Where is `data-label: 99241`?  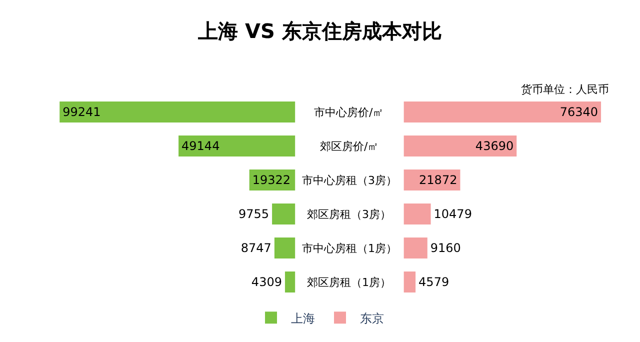 data-label: 99241 is located at coordinates (81, 112).